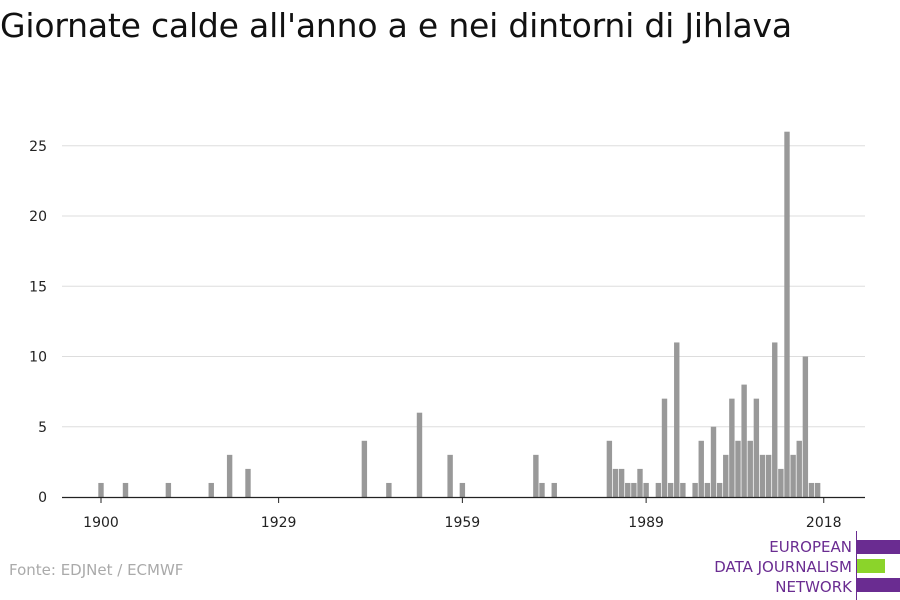 The height and width of the screenshot is (600, 900). I want to click on x-tick-label: 1959, so click(463, 523).